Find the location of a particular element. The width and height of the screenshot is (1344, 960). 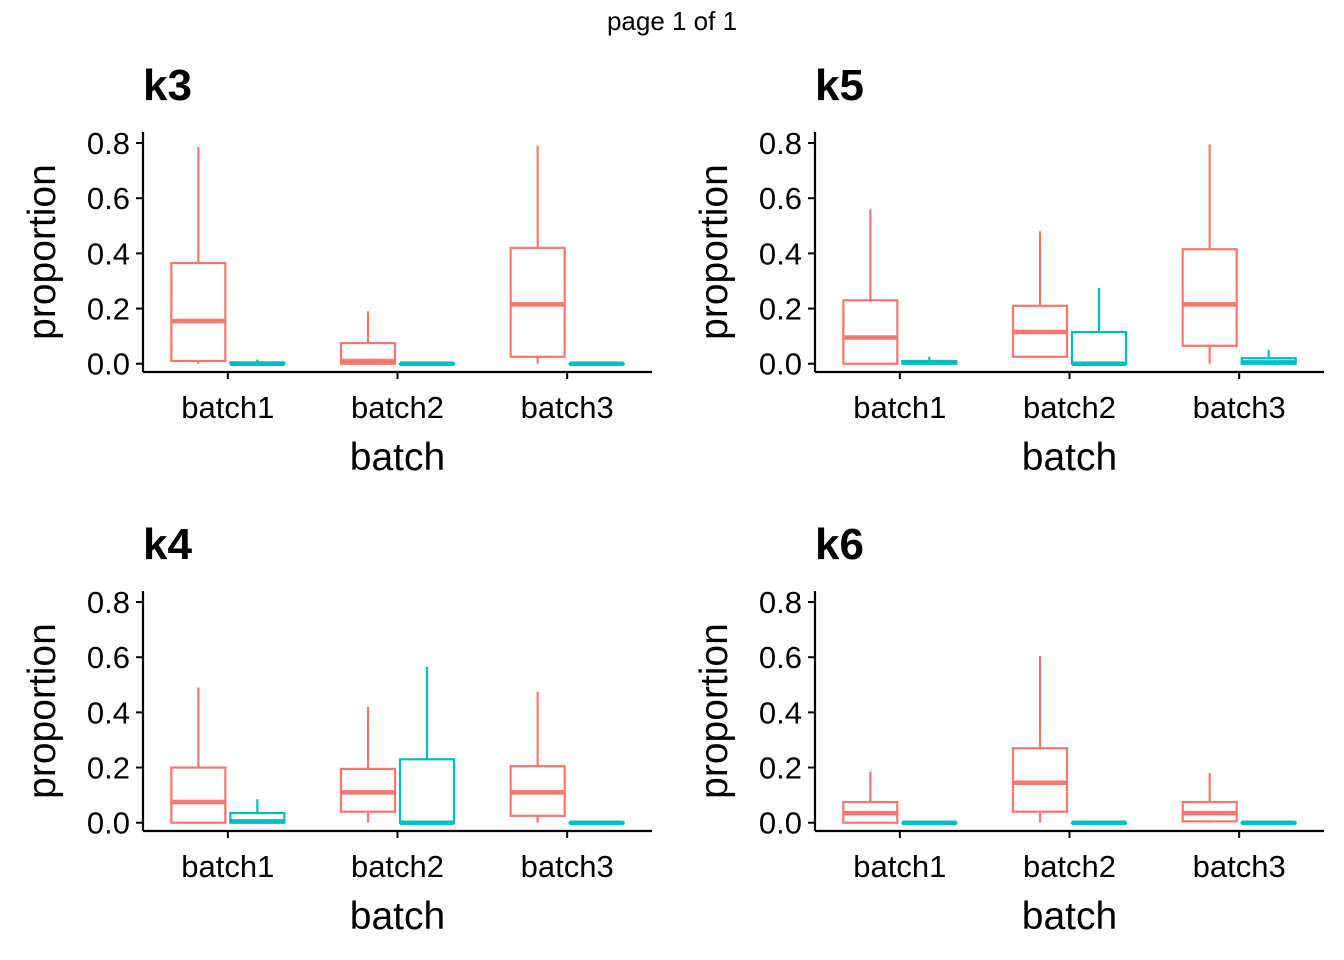

panel-title: k3 is located at coordinates (167, 85).